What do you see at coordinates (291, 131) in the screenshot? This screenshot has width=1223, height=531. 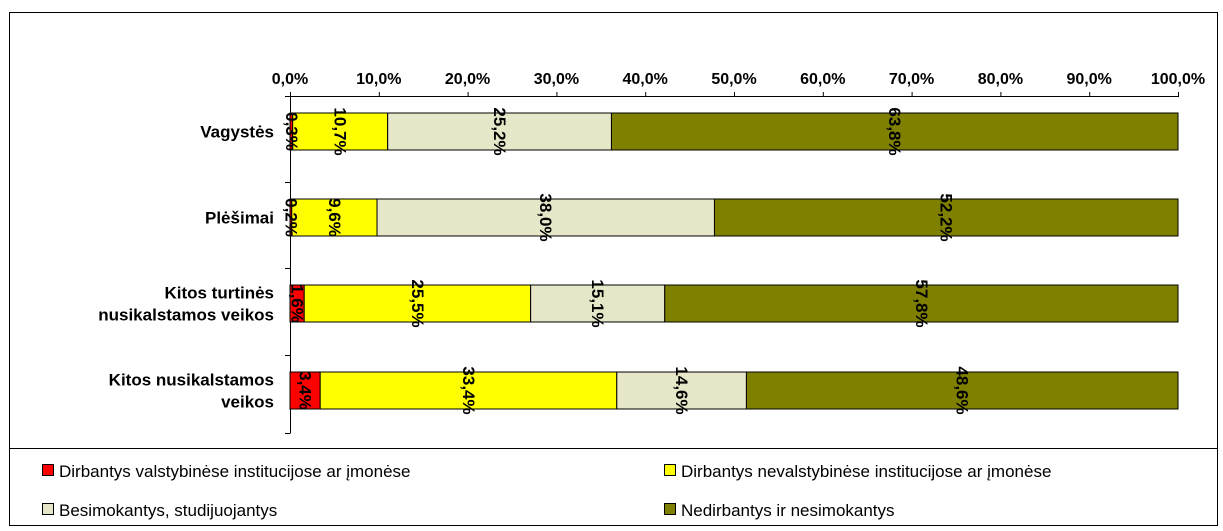 I see `data-label: 0,3%` at bounding box center [291, 131].